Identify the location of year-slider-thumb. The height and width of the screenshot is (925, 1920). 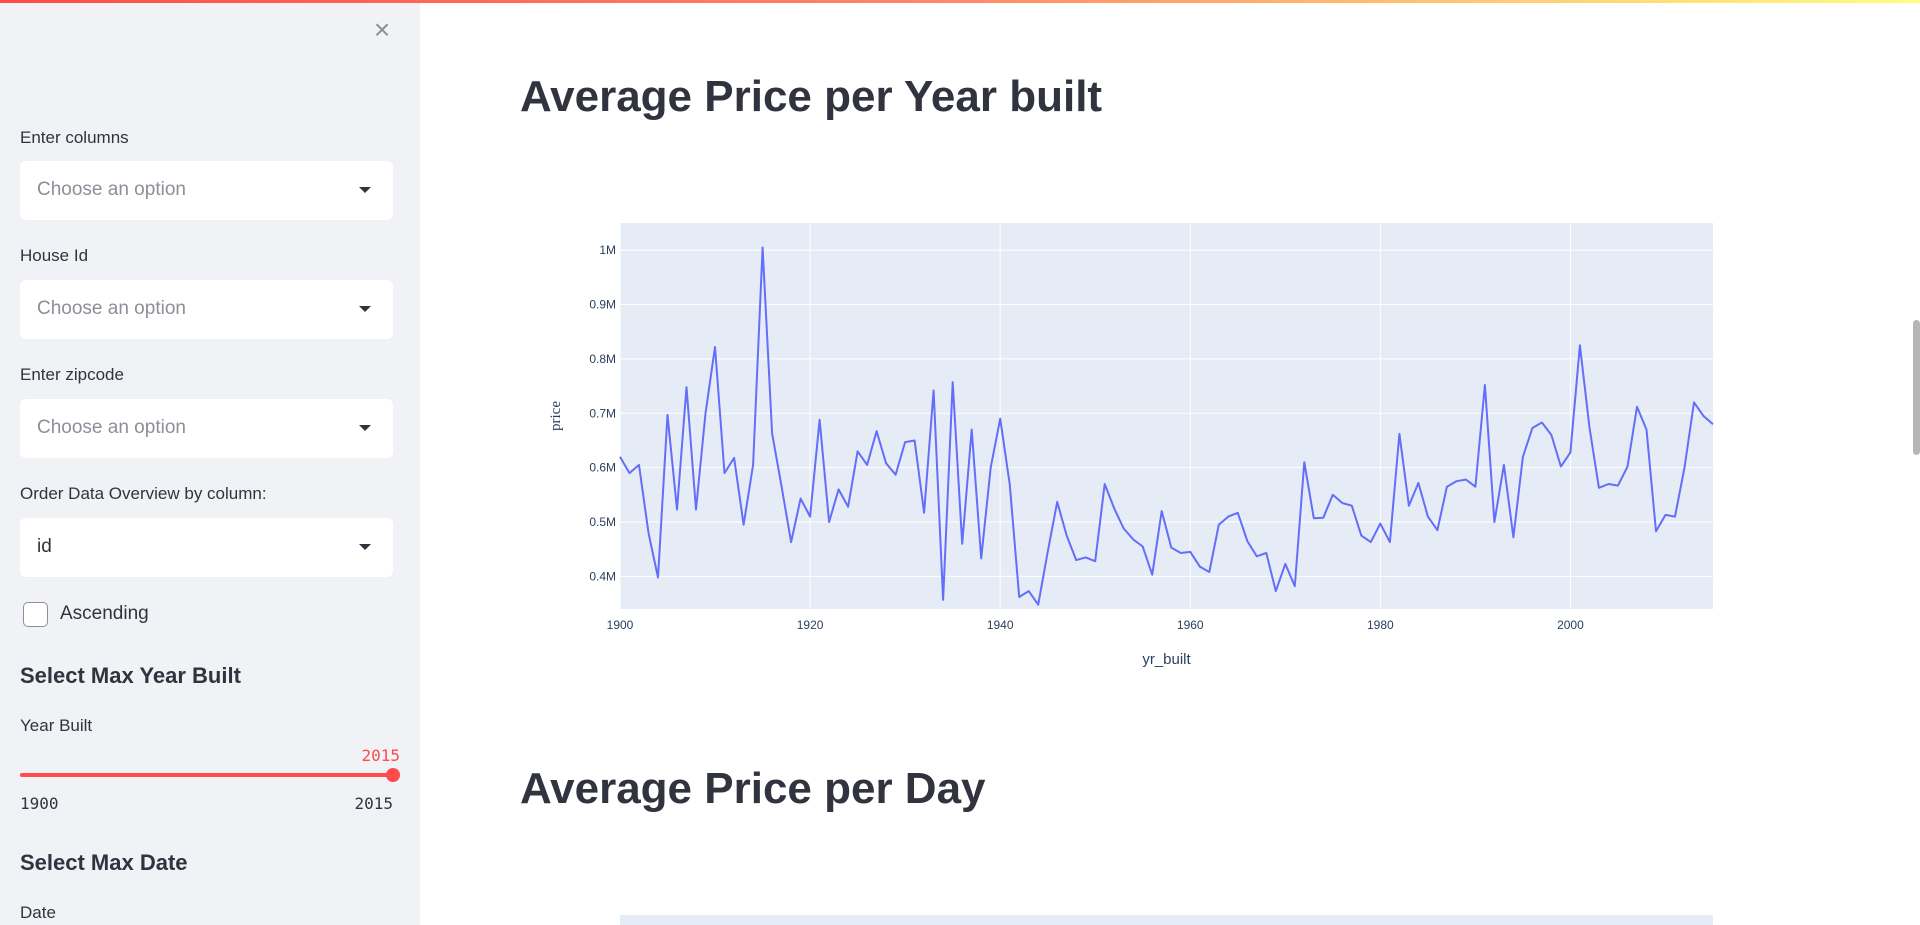
(393, 775).